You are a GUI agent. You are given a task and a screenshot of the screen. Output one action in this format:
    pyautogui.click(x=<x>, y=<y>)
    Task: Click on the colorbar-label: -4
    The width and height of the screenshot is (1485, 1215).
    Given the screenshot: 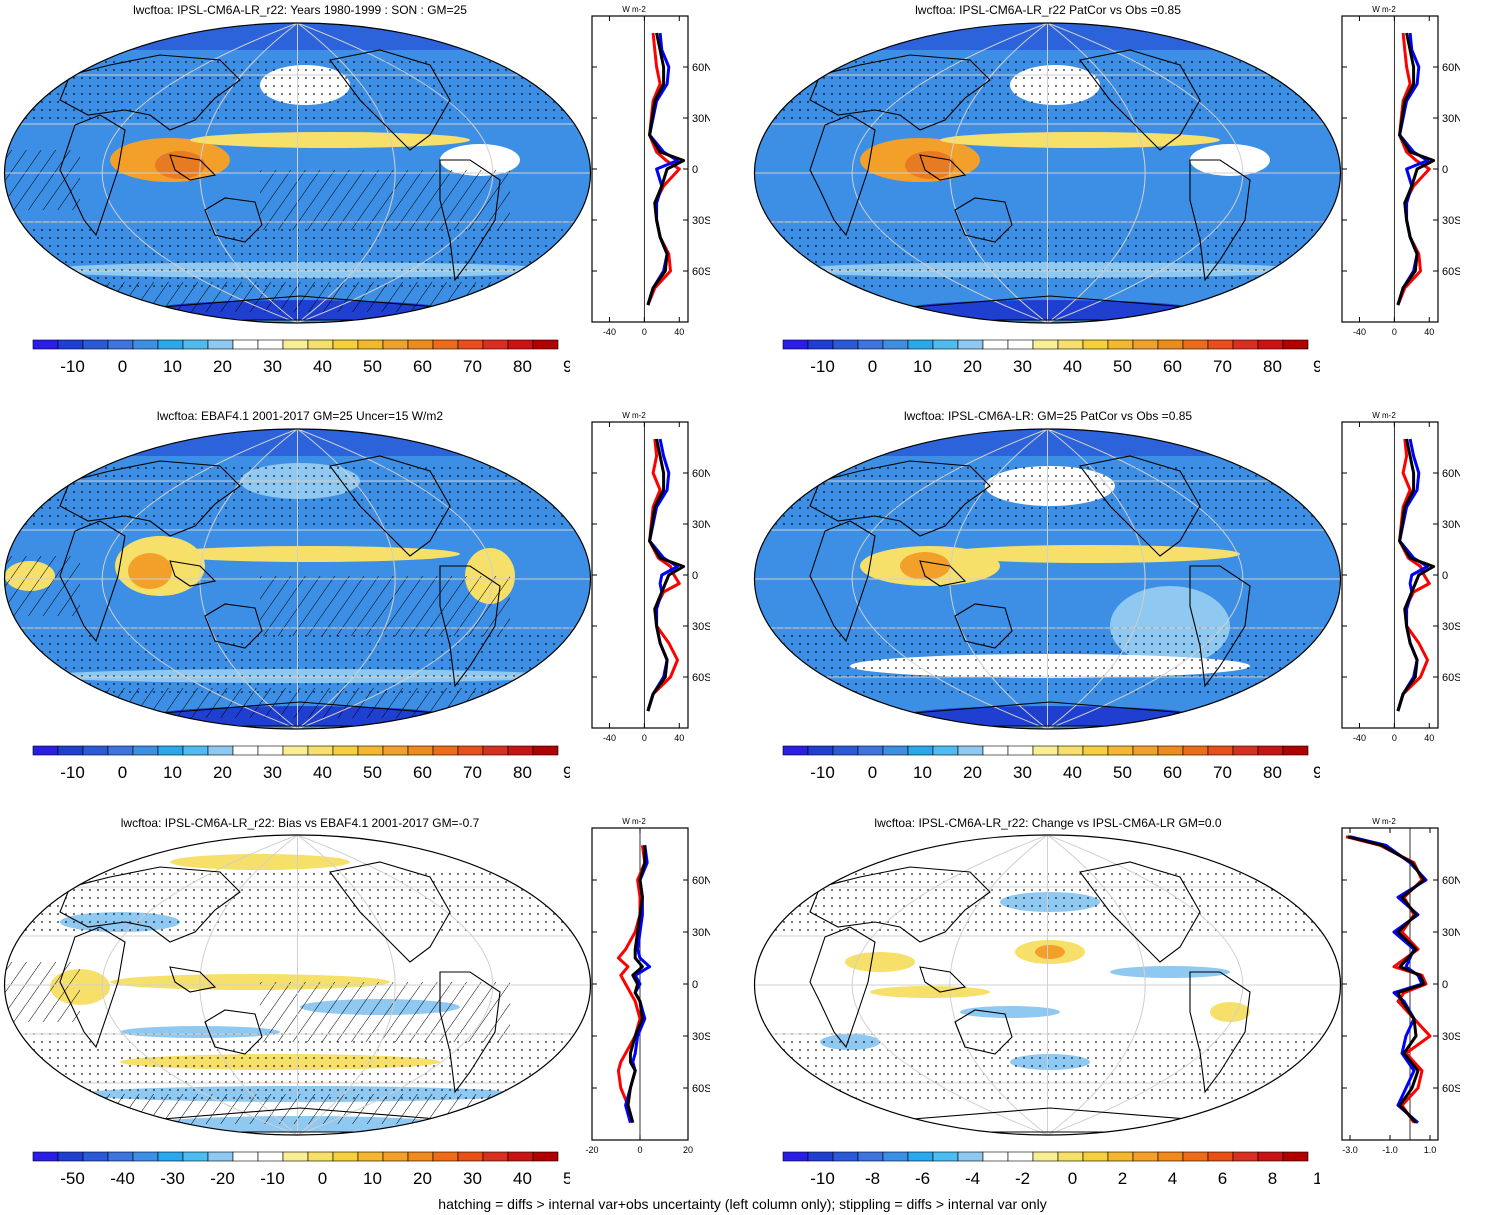 What is the action you would take?
    pyautogui.click(x=972, y=1178)
    